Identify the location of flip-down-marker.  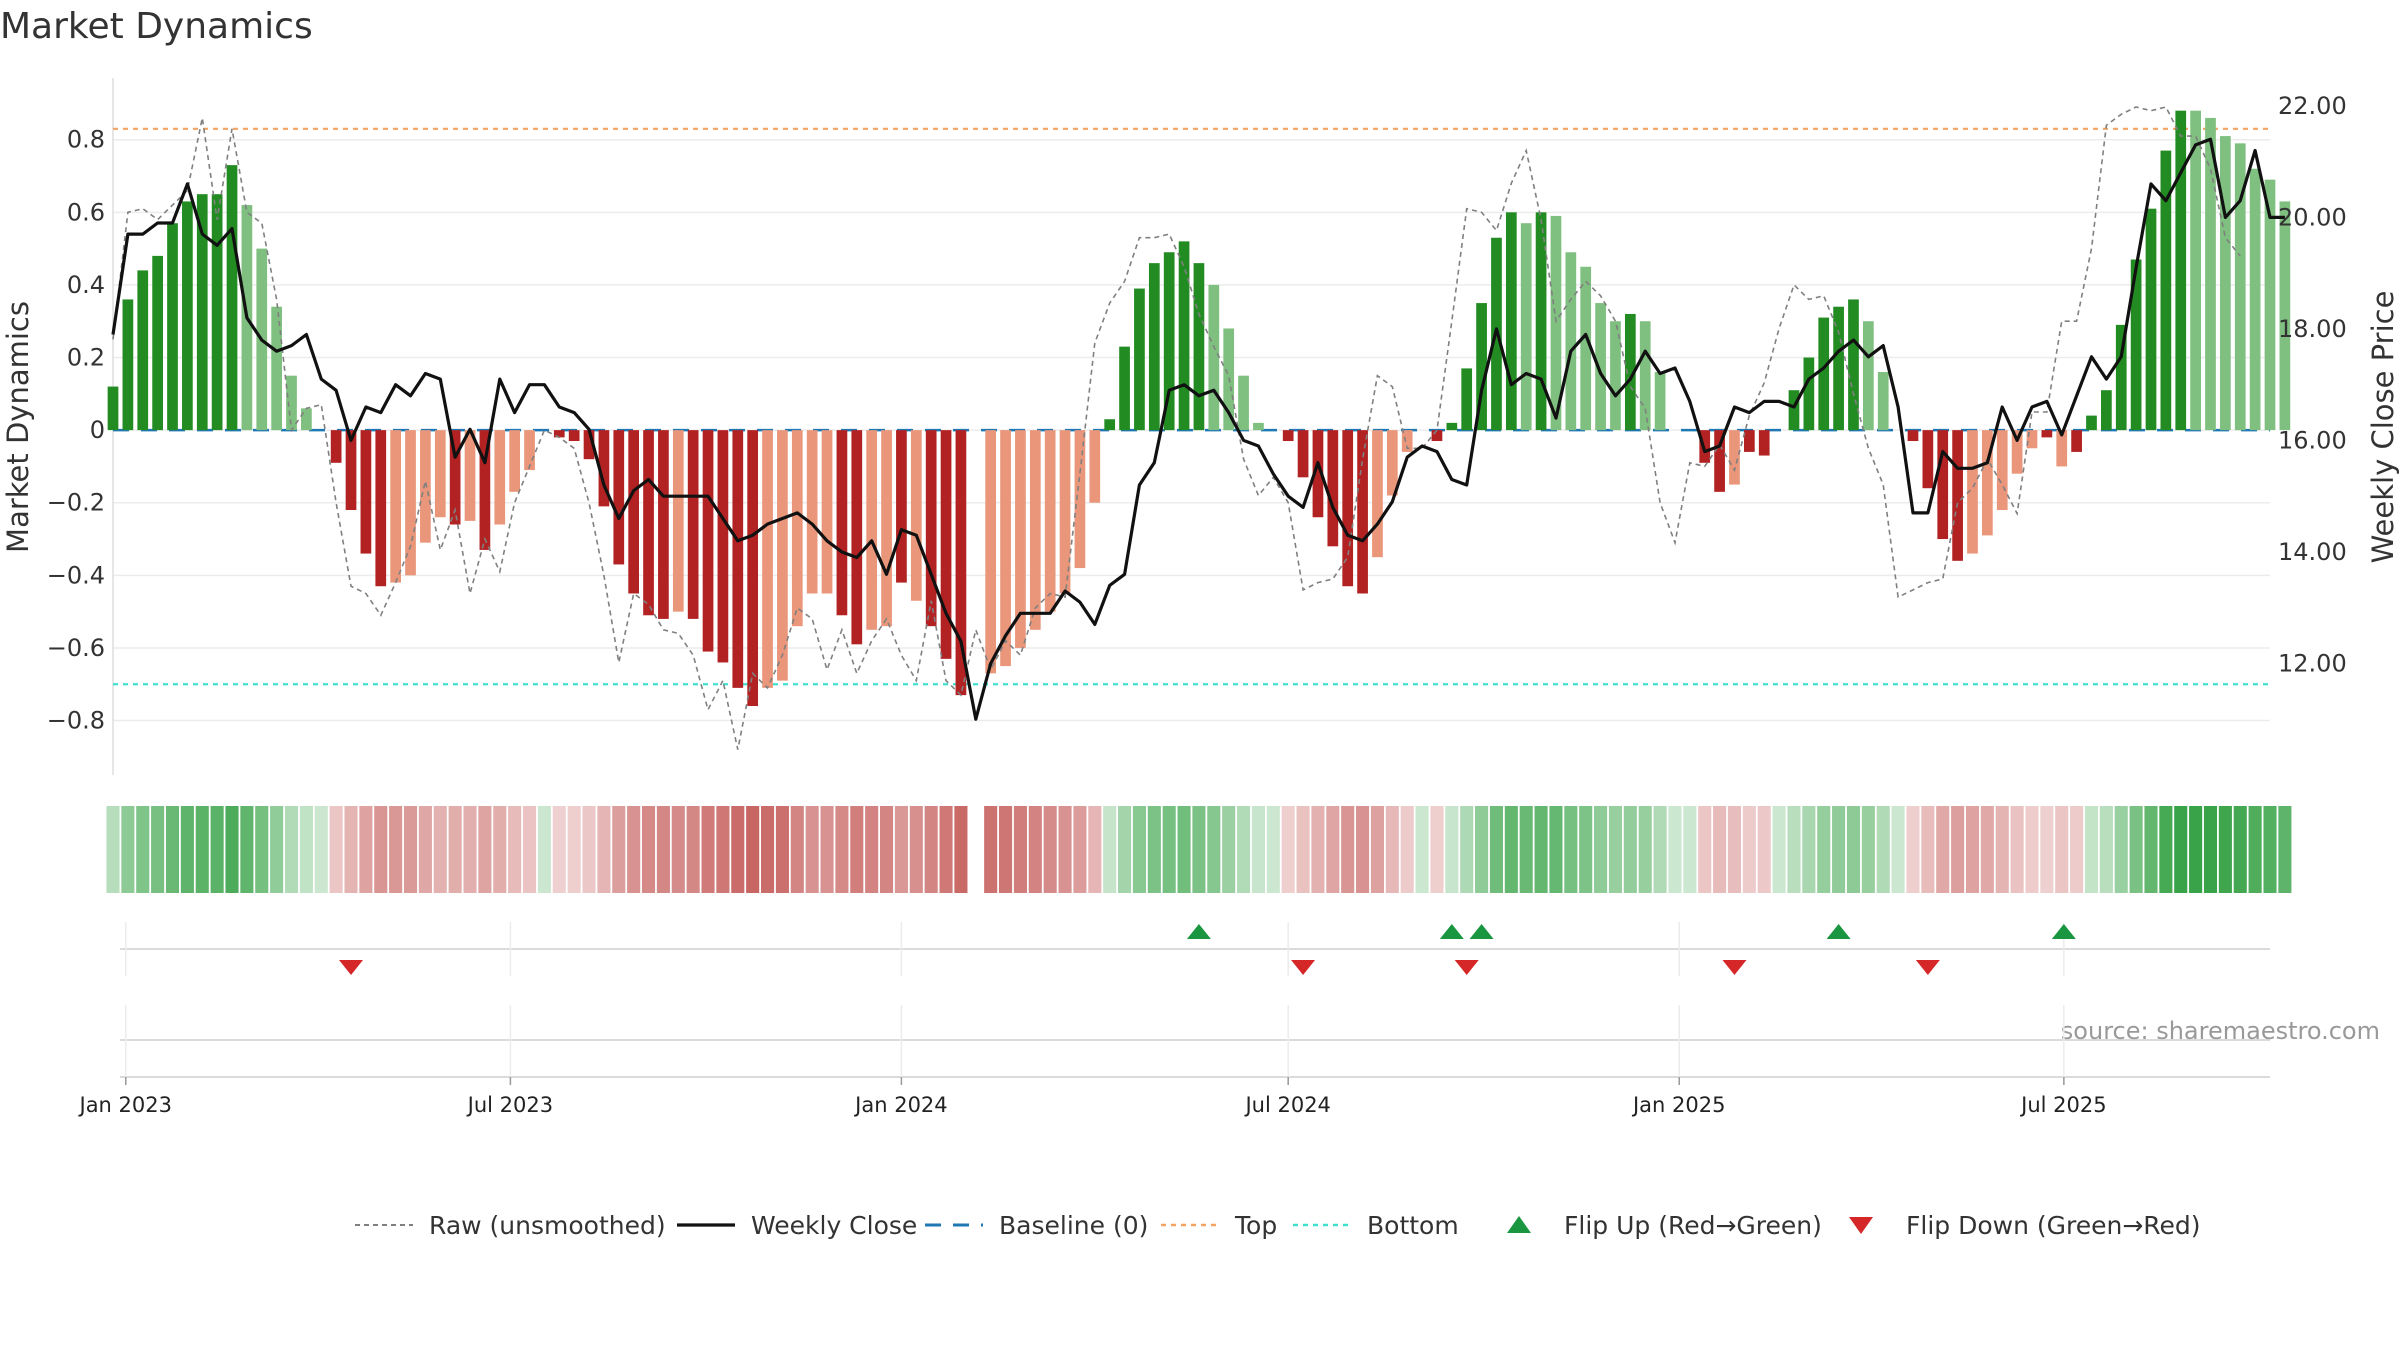
(1303, 967).